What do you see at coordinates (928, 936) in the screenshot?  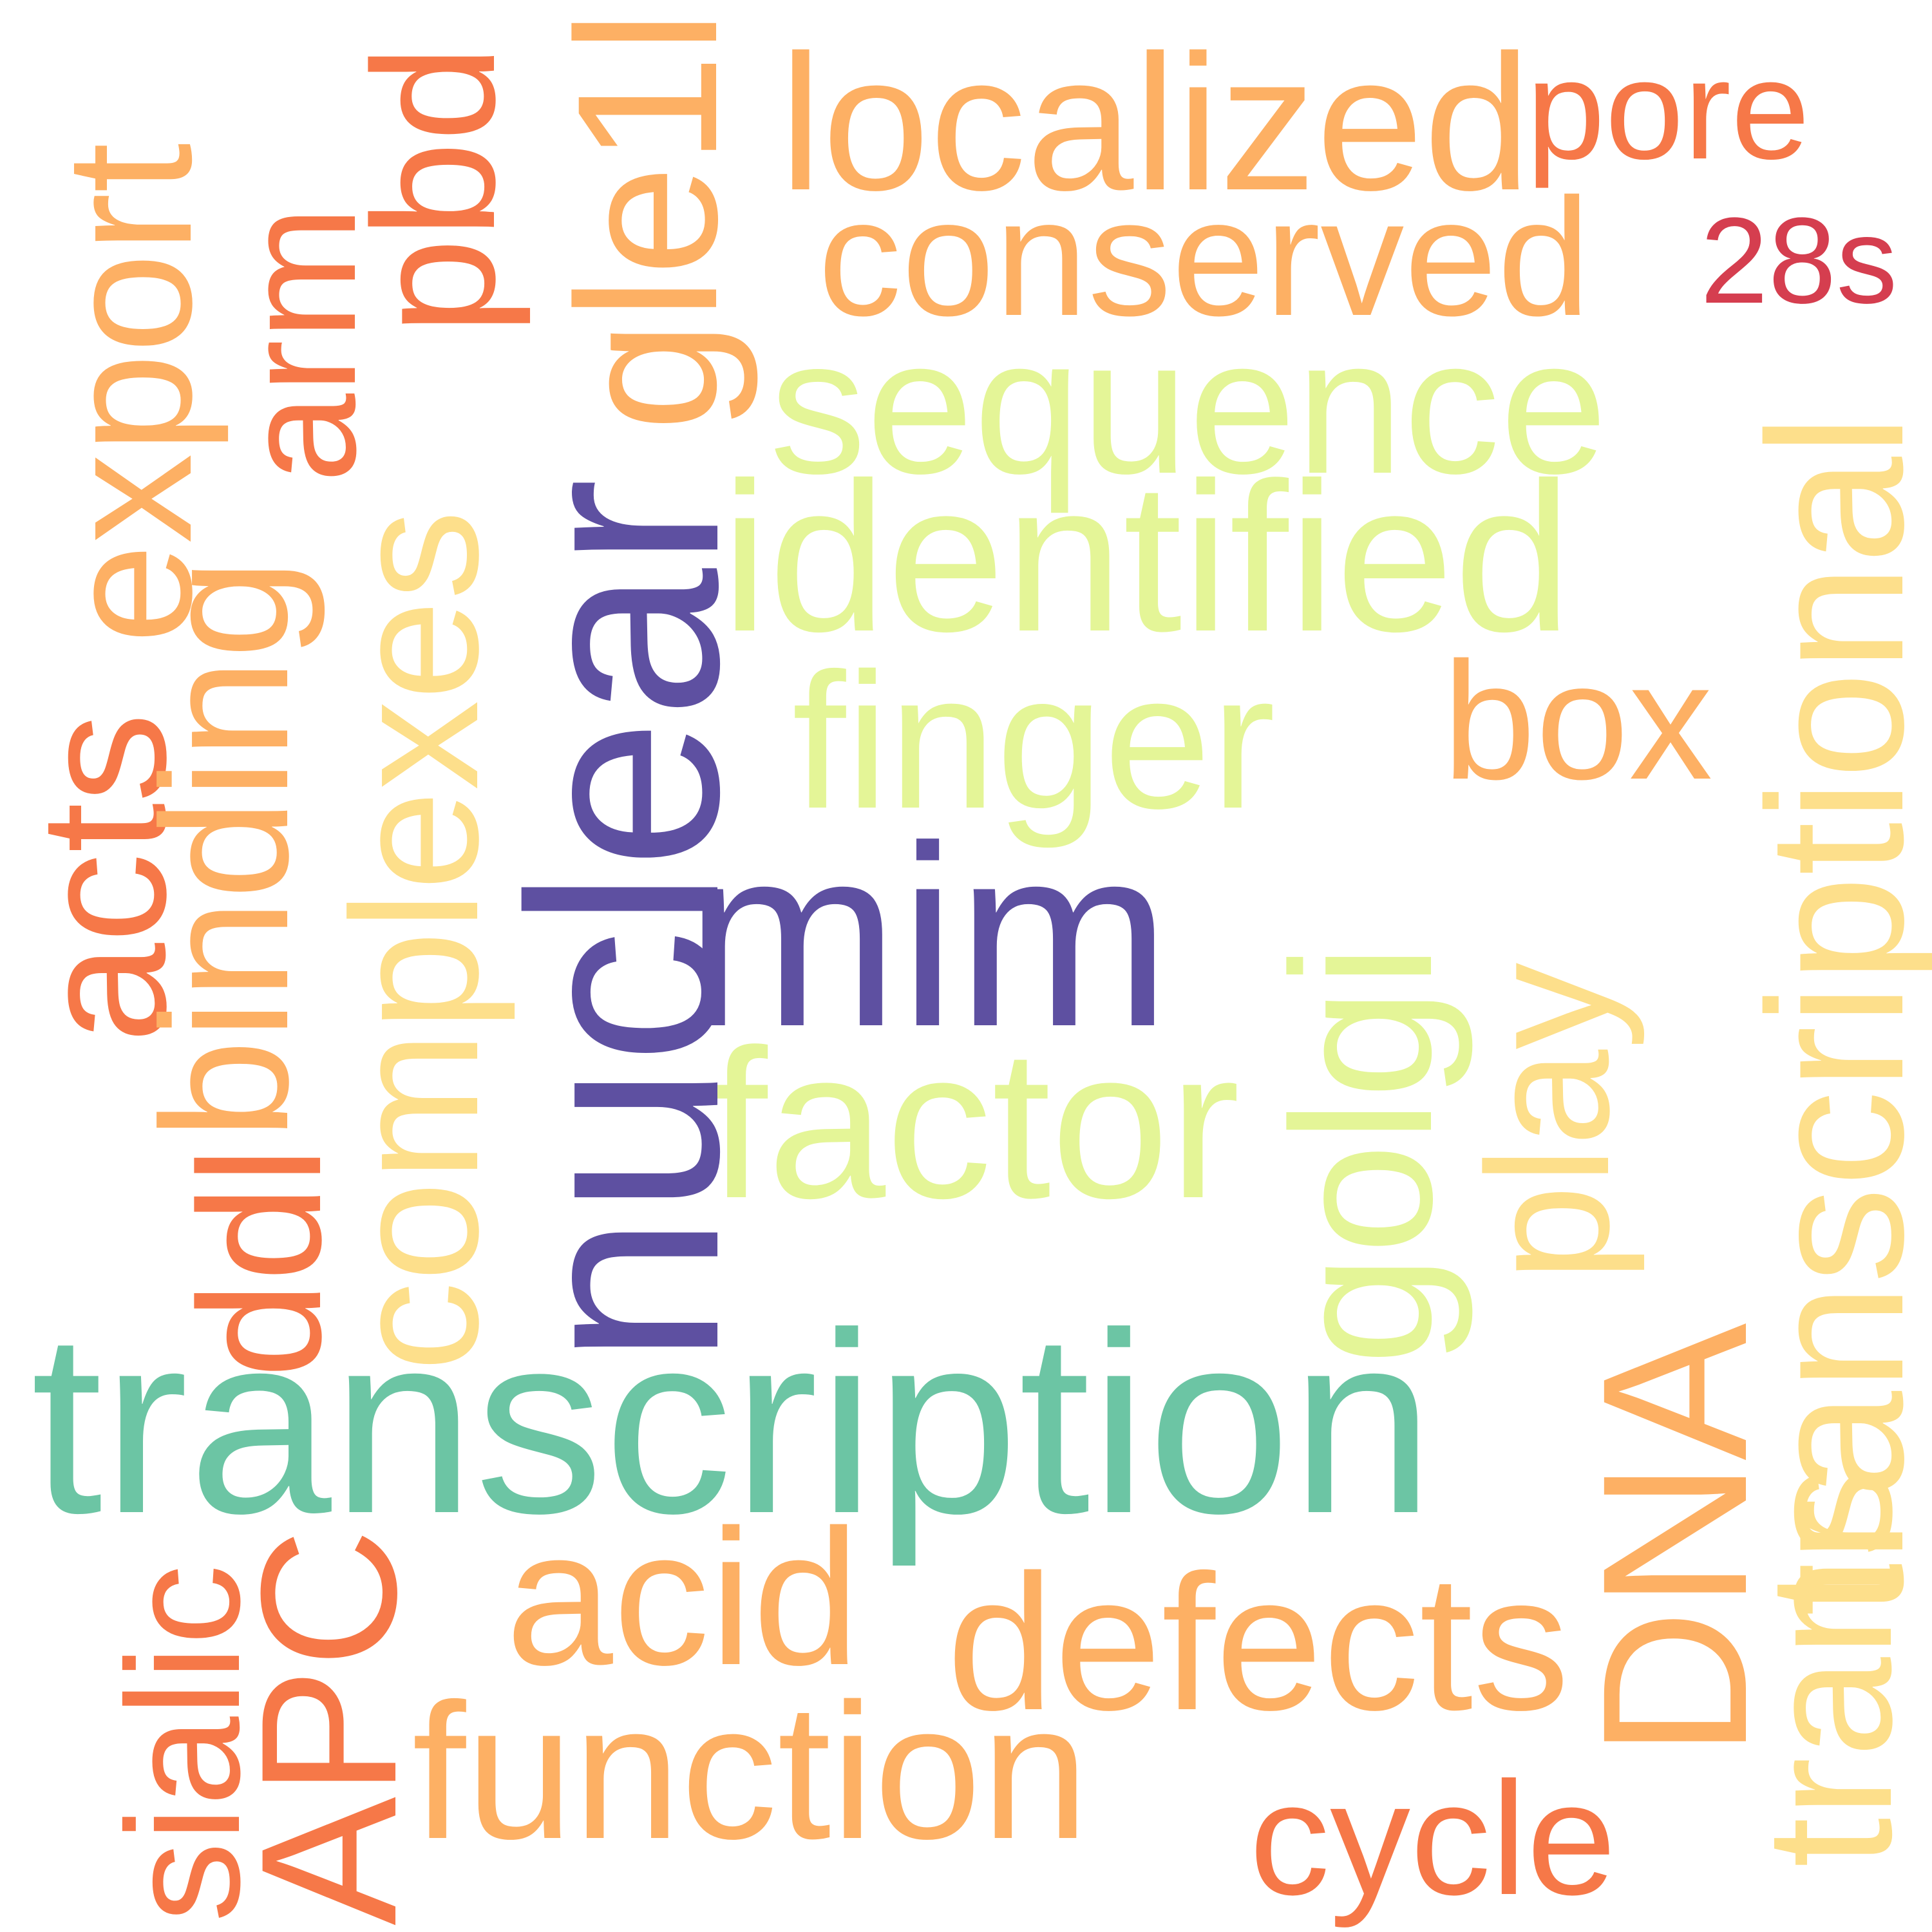 I see `word-mim: mim` at bounding box center [928, 936].